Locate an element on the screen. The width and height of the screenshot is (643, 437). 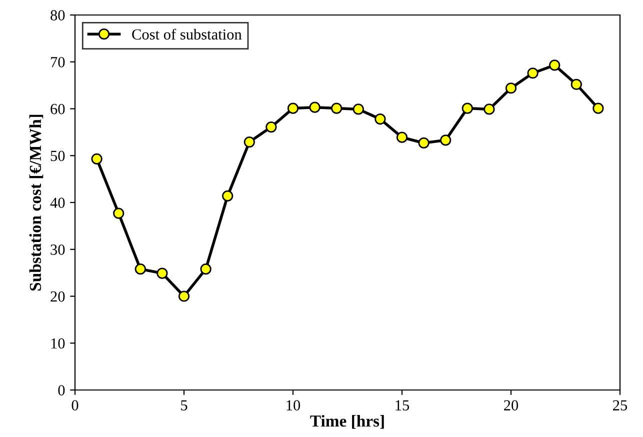
y-tick-label: 0 is located at coordinates (61, 390).